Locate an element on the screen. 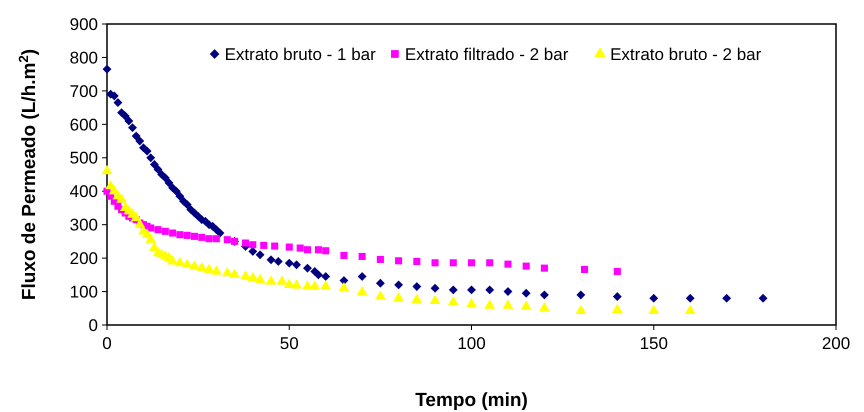 The width and height of the screenshot is (864, 412). y-tick-label: 700 is located at coordinates (84, 91).